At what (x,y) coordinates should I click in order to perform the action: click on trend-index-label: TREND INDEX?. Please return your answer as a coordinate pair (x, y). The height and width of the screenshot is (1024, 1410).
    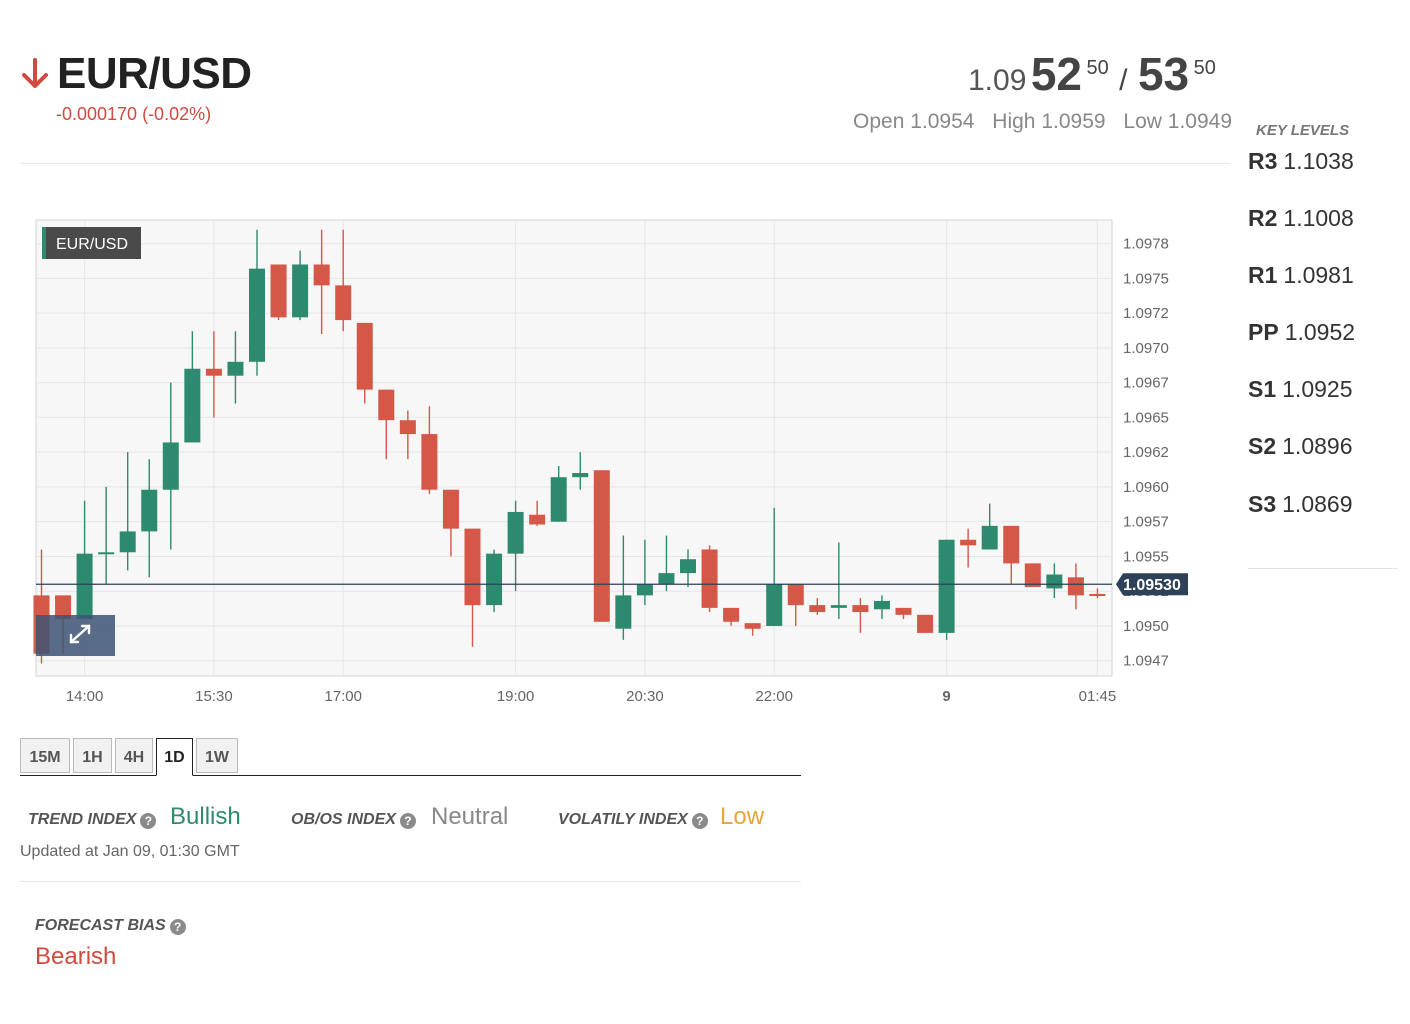
    Looking at the image, I should click on (92, 820).